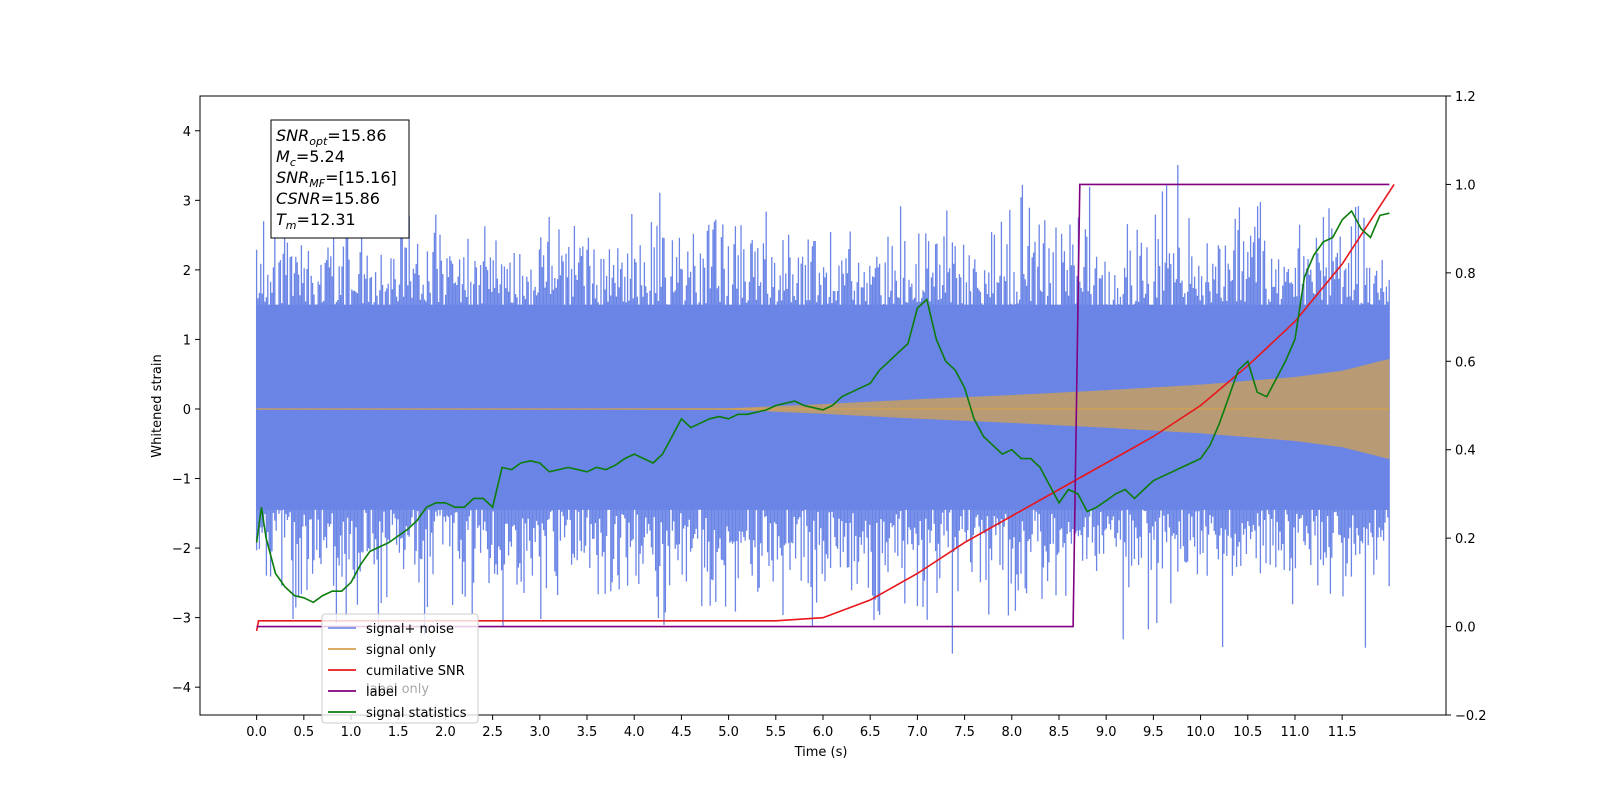  What do you see at coordinates (401, 650) in the screenshot?
I see `legend-label-signal: signal only` at bounding box center [401, 650].